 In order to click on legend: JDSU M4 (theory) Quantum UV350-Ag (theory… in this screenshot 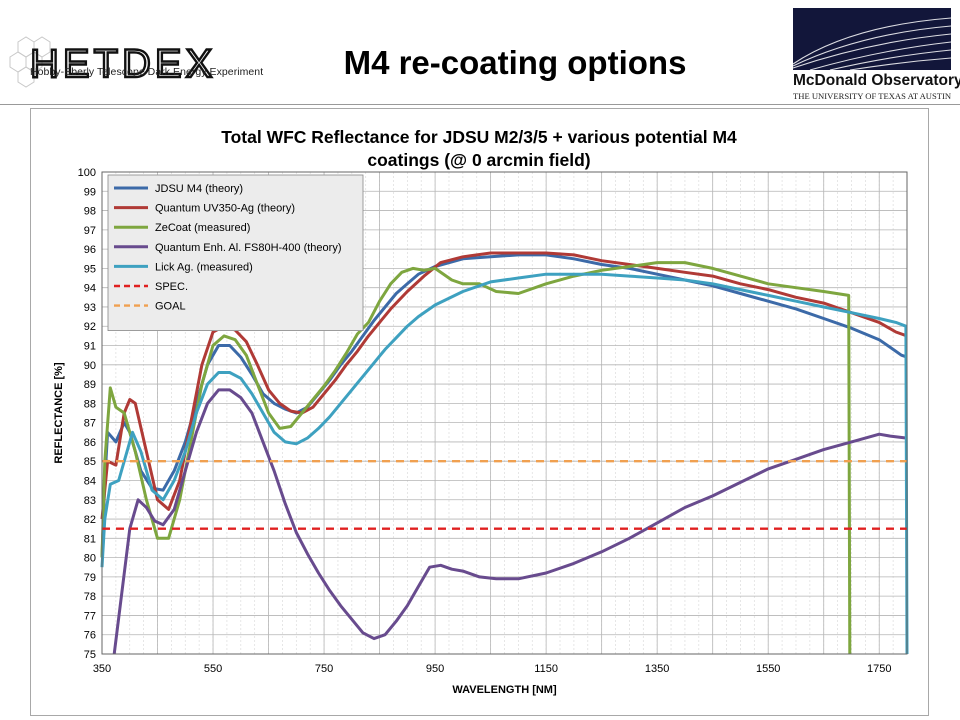, I will do `click(235, 253)`.